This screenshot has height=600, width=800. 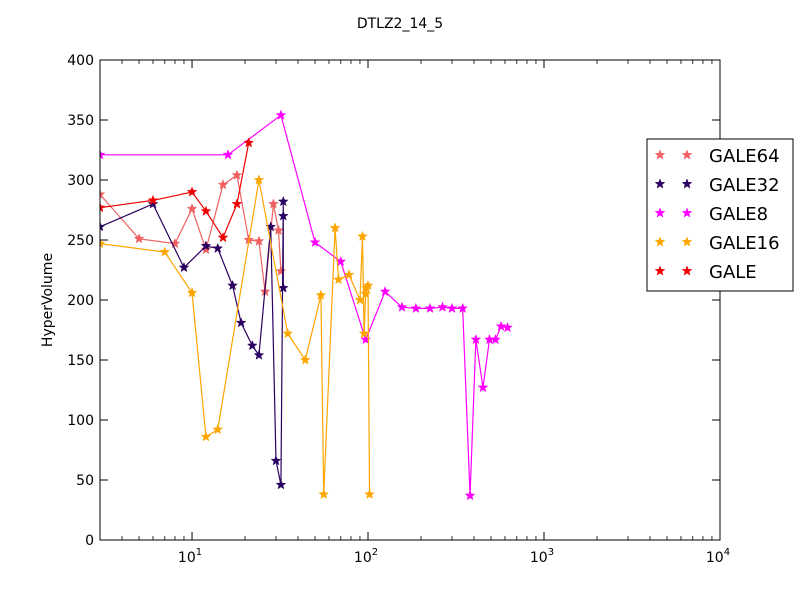 What do you see at coordinates (48, 300) in the screenshot?
I see `y-axis-label: HyperVolume` at bounding box center [48, 300].